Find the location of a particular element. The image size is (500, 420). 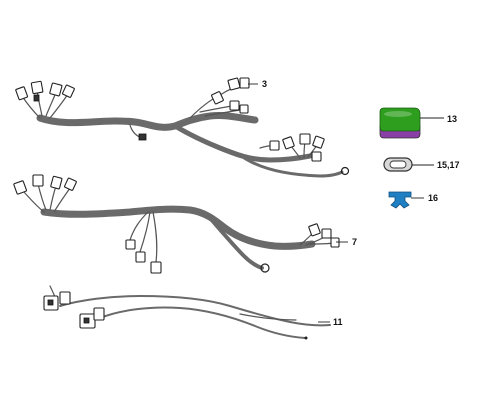

module-13: 13 is located at coordinates (418, 123).